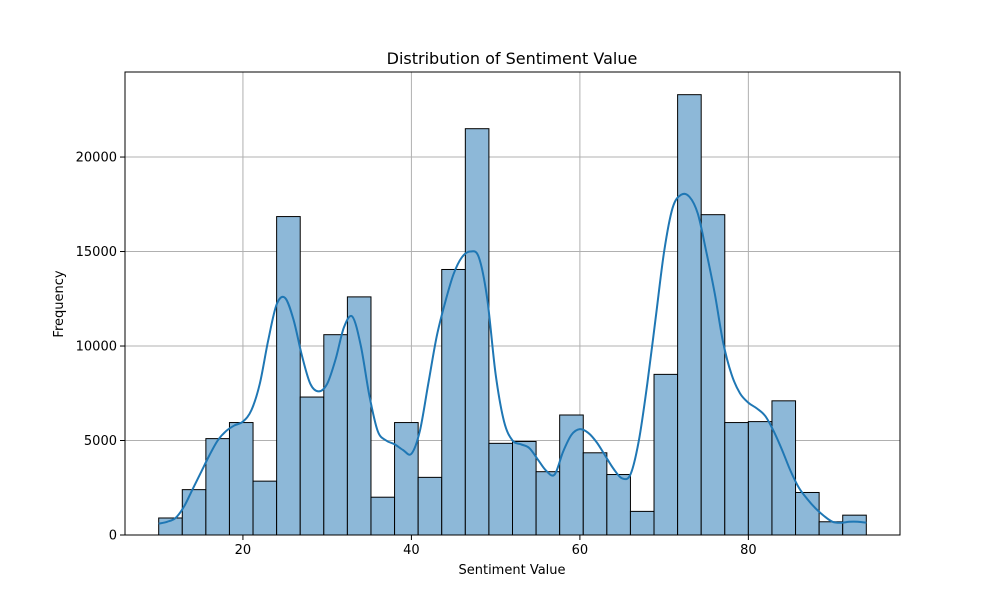 The height and width of the screenshot is (600, 1000). Describe the element at coordinates (748, 550) in the screenshot. I see `x-tick-label: 80` at that location.